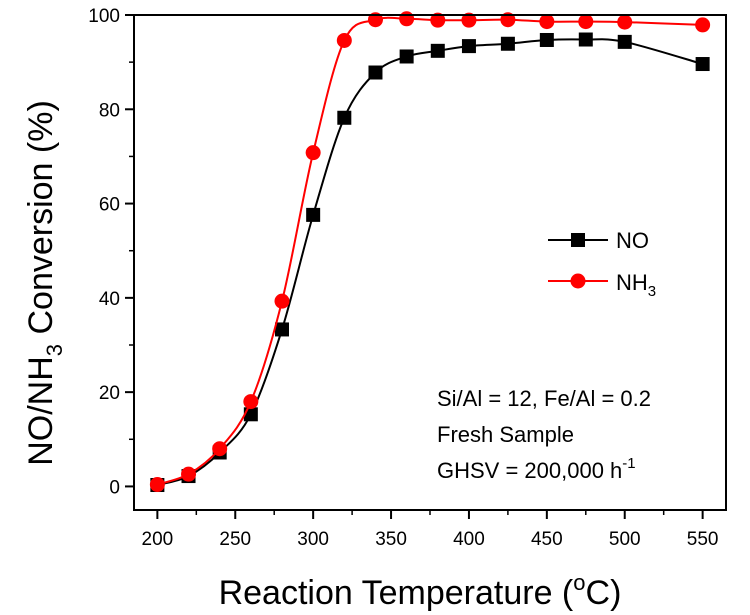  I want to click on subscript-3: 3, so click(54, 350).